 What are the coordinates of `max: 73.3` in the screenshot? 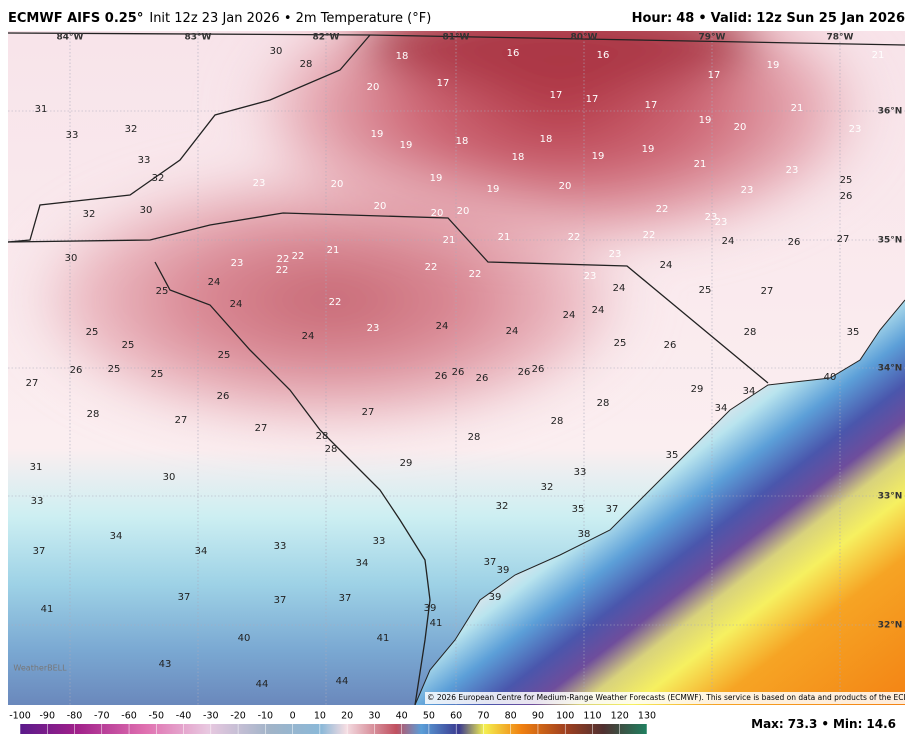 It's located at (803, 724).